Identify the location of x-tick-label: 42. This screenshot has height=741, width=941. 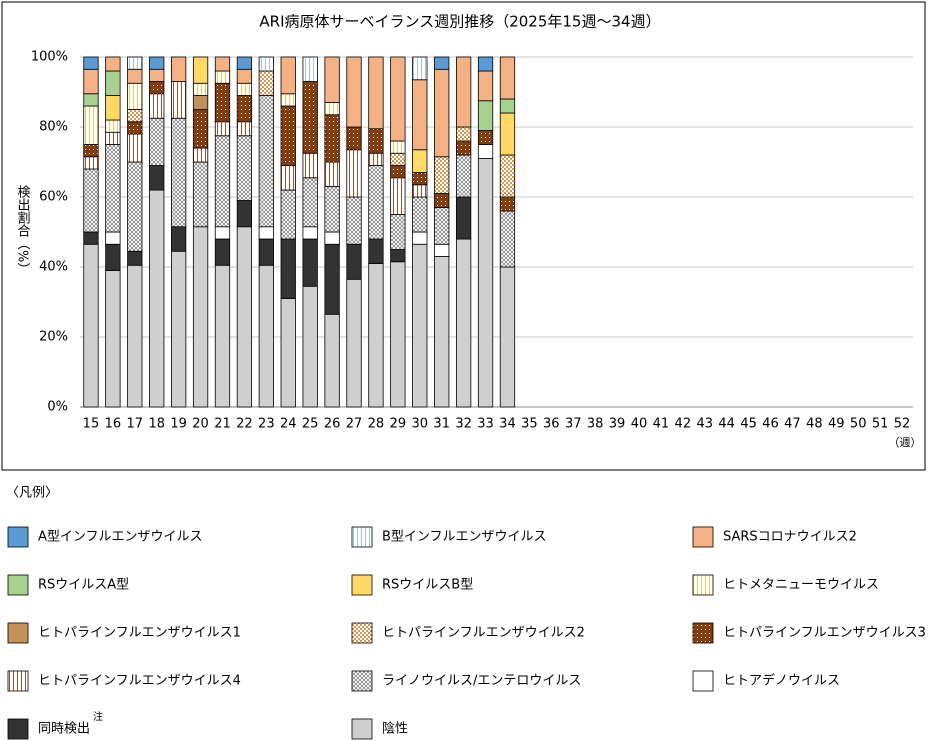
(683, 424).